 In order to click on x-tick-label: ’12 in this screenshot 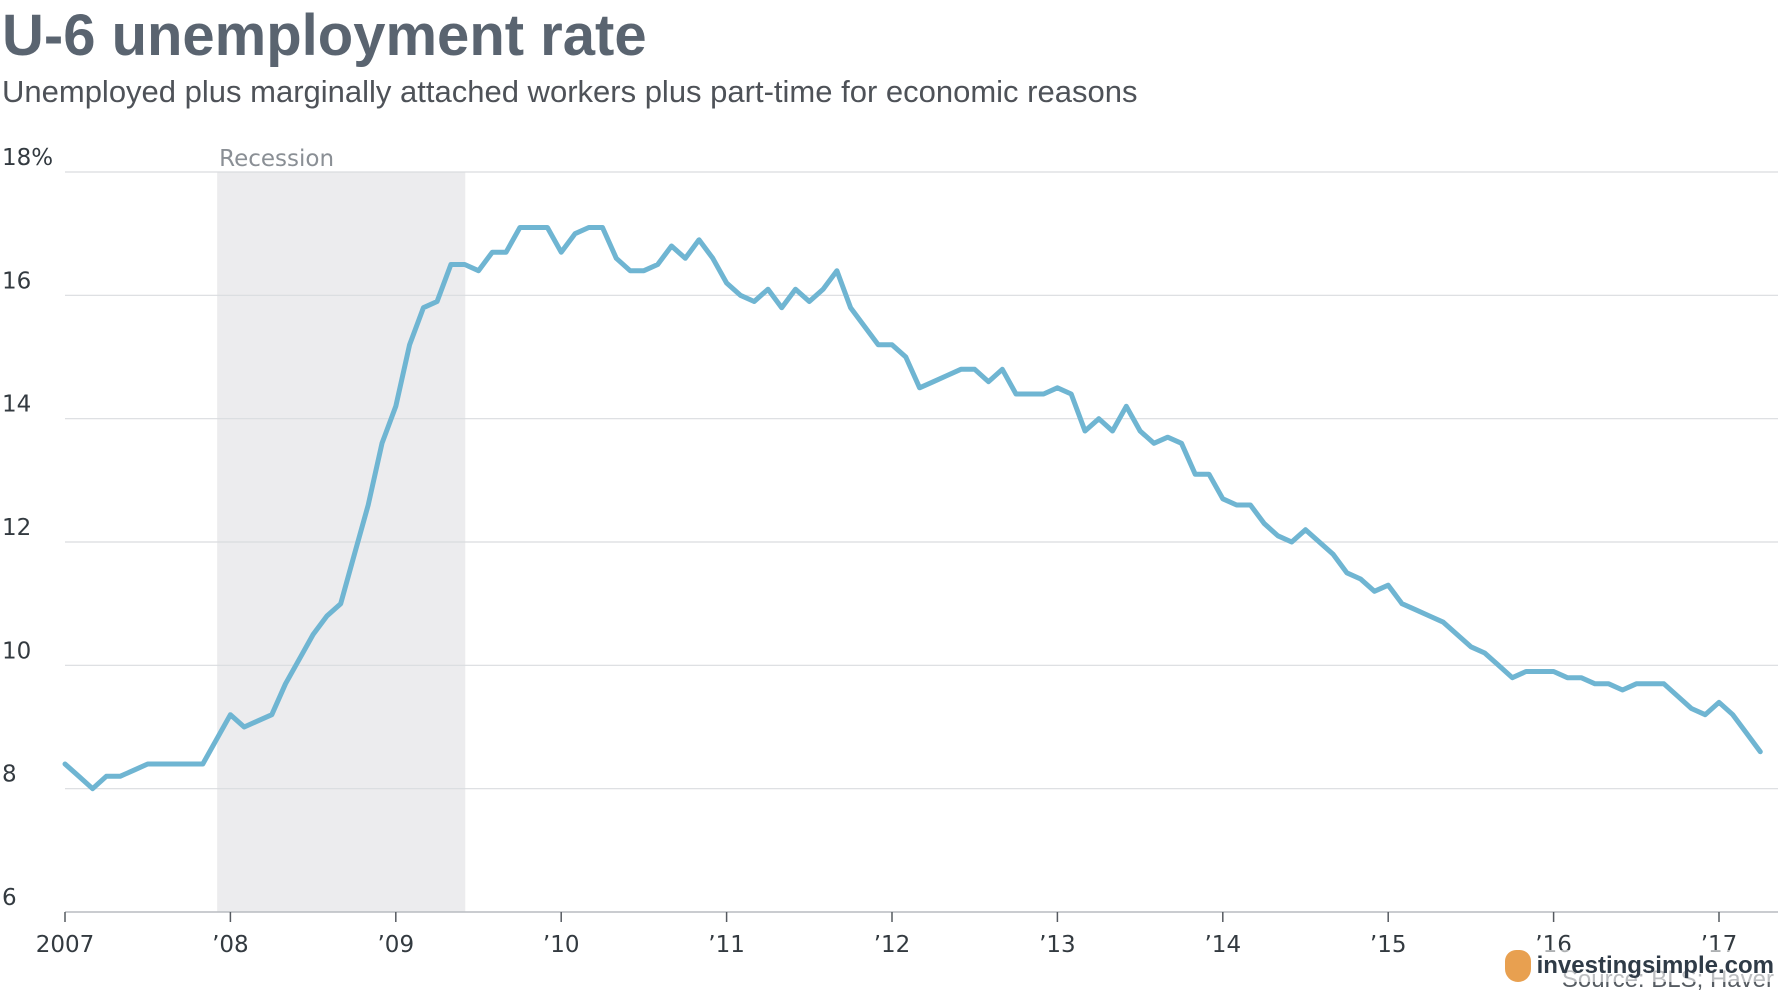, I will do `click(892, 945)`.